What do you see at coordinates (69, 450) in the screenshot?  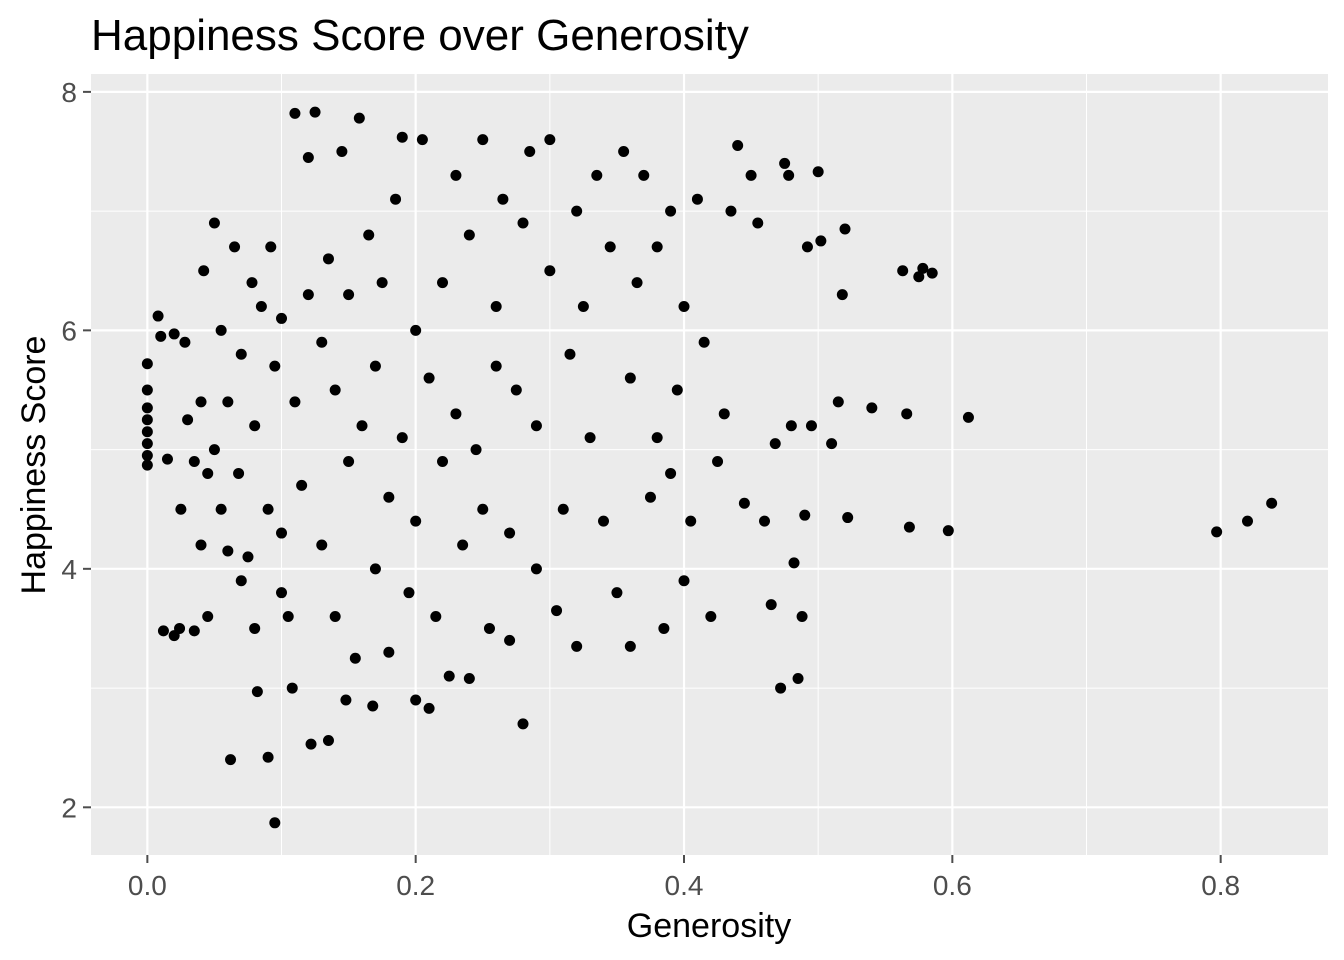 I see `y-tick-labels: 2 4 6 8` at bounding box center [69, 450].